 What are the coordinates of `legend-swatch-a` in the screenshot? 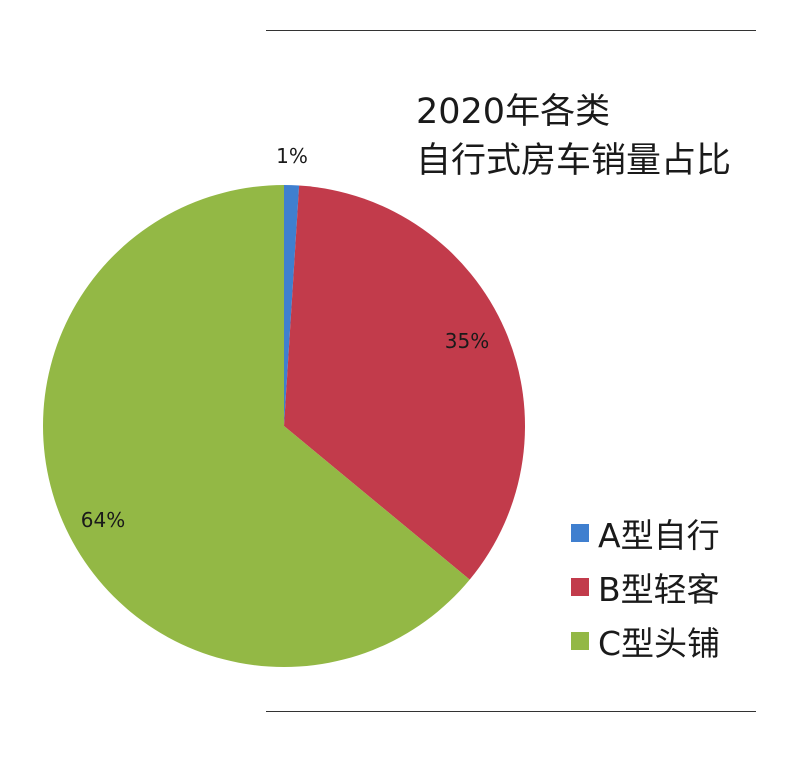 It's located at (580, 533).